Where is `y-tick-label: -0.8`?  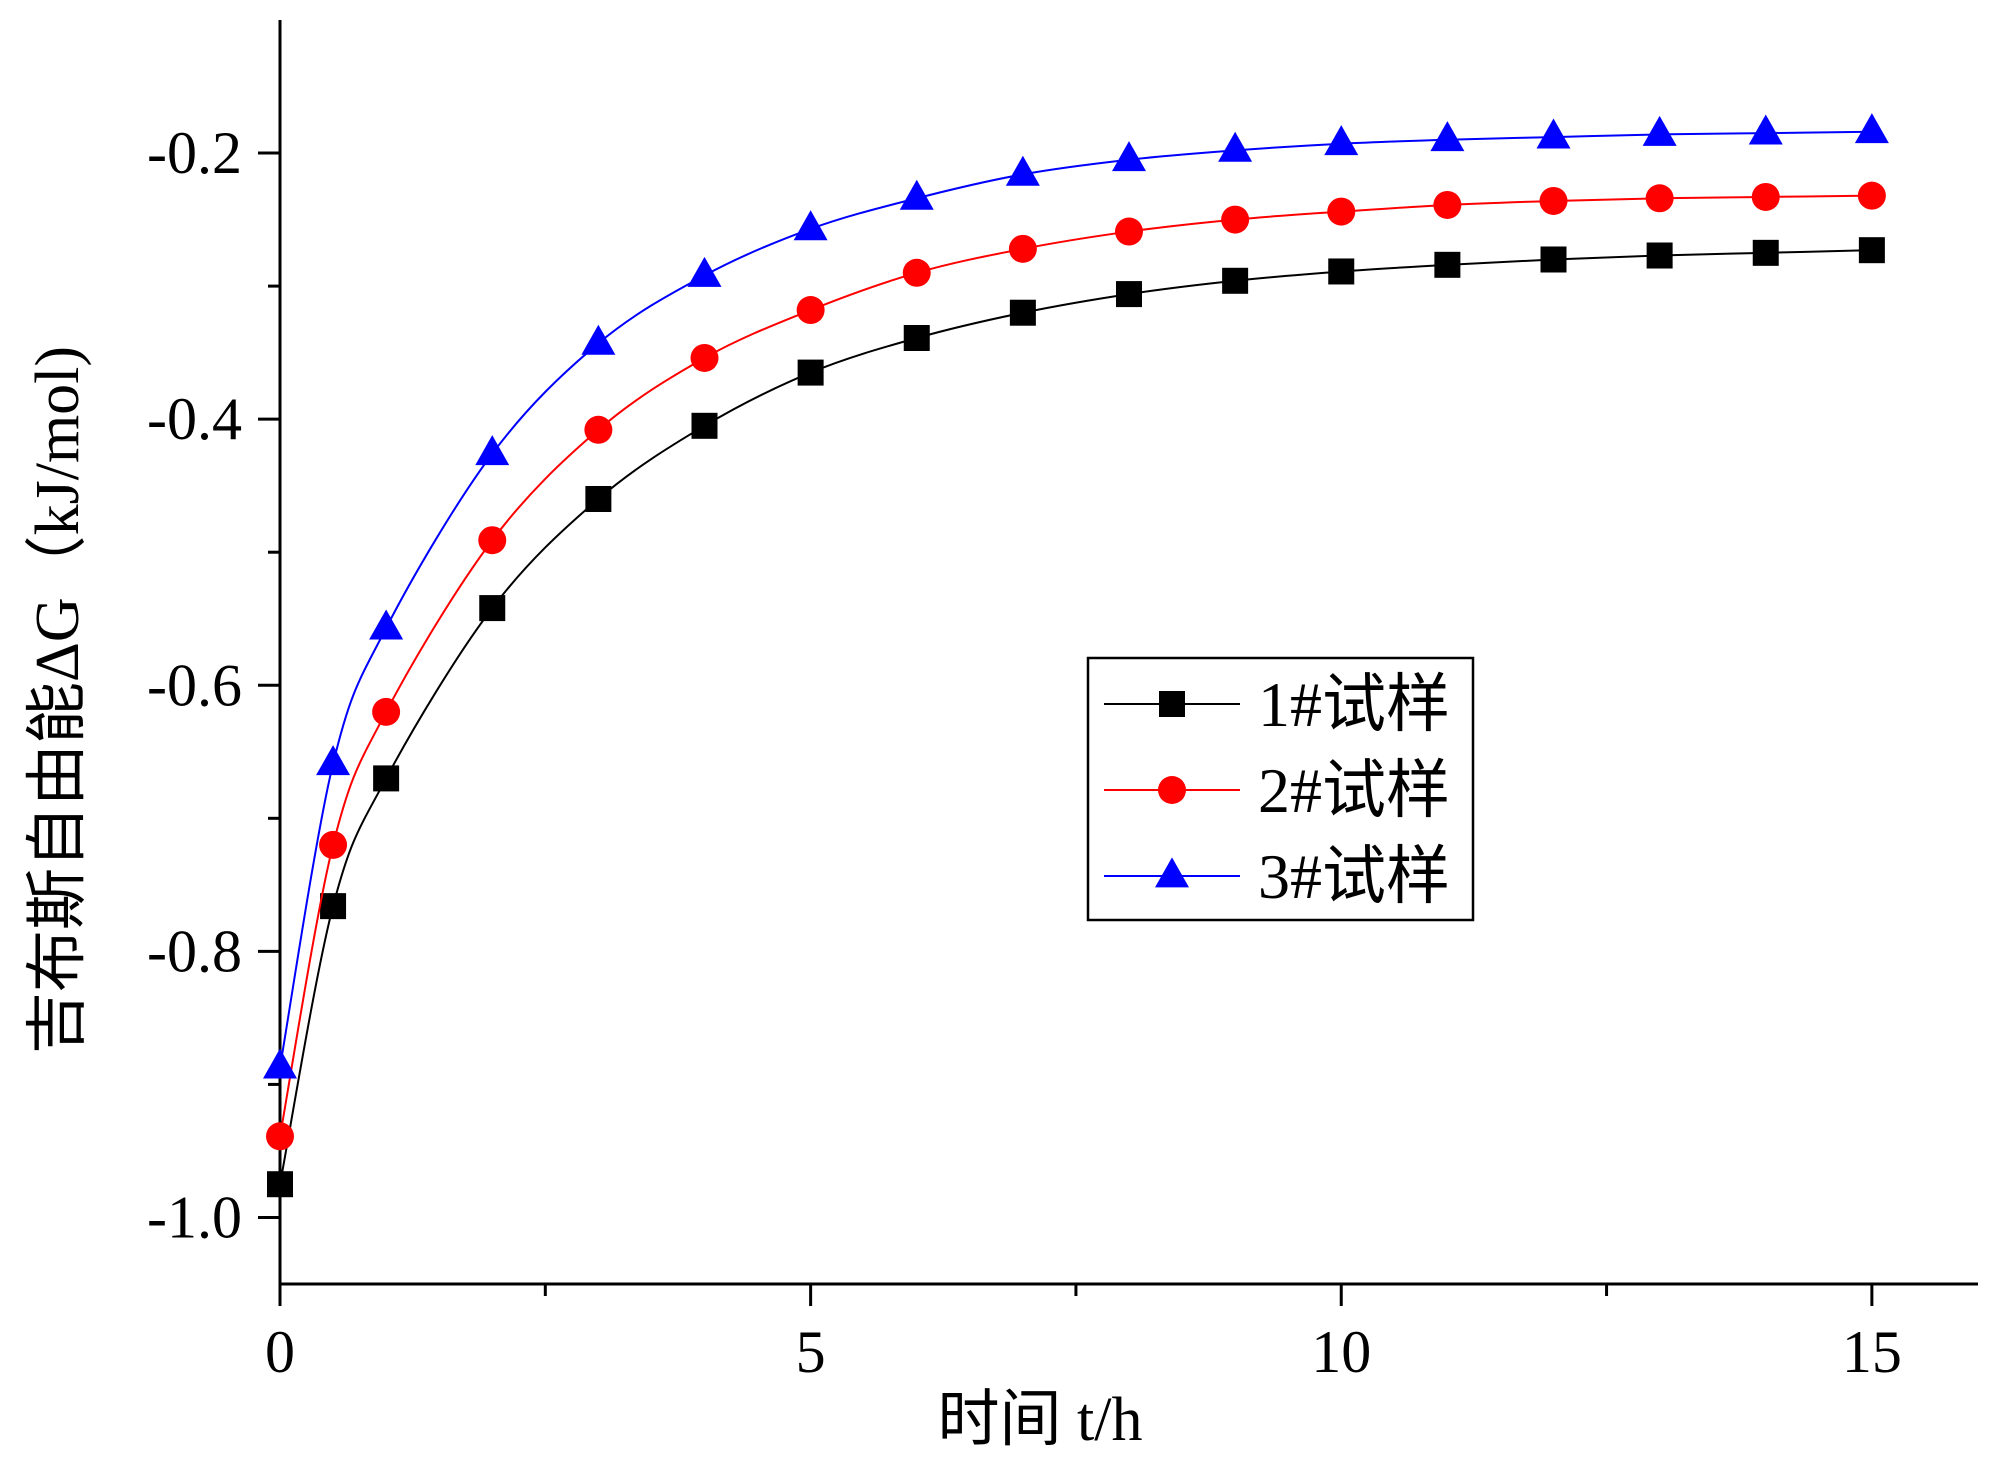
y-tick-label: -0.8 is located at coordinates (194, 951).